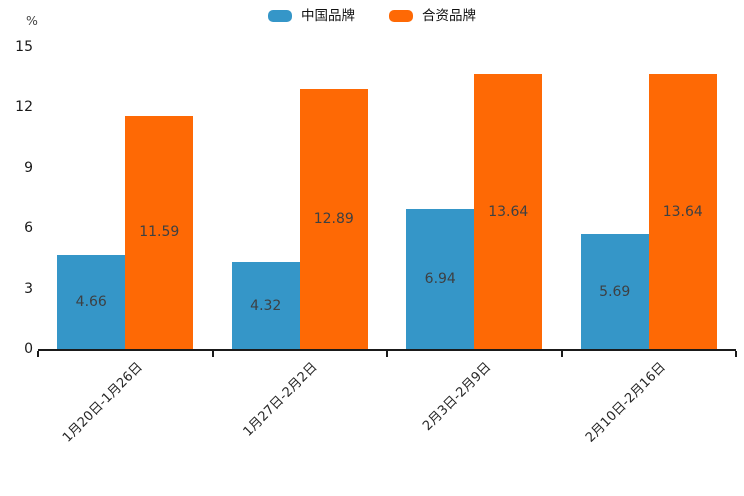  I want to click on bar-value-label: 6.94, so click(440, 279).